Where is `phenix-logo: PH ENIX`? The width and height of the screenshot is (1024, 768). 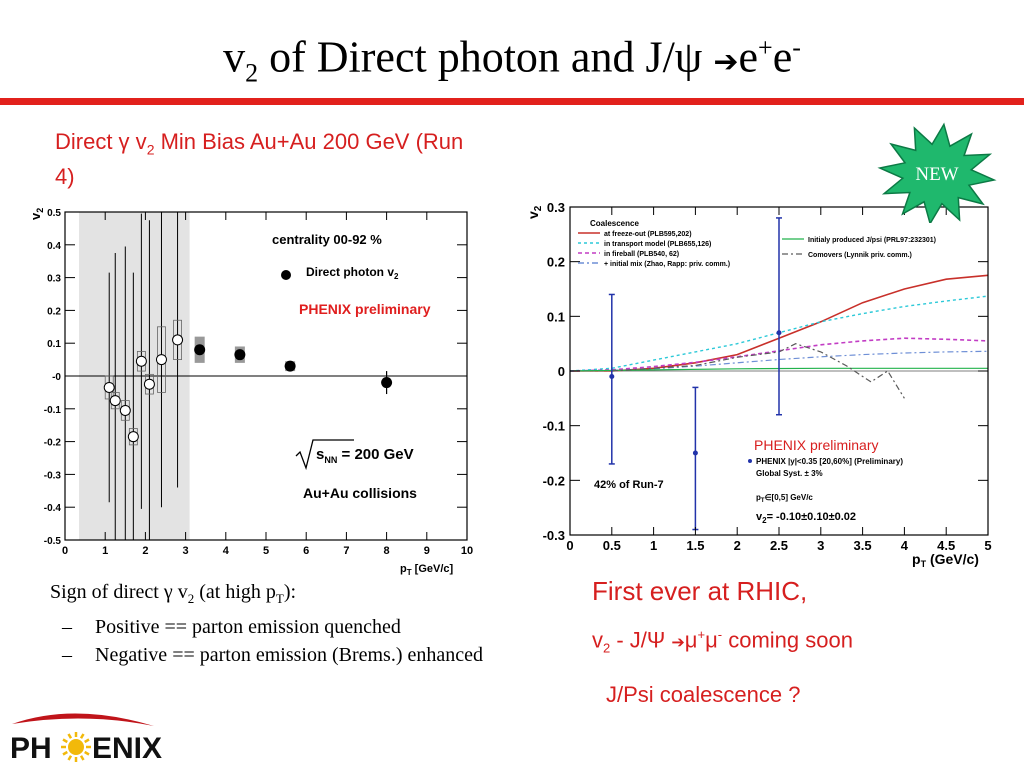 phenix-logo: PH ENIX is located at coordinates (86, 739).